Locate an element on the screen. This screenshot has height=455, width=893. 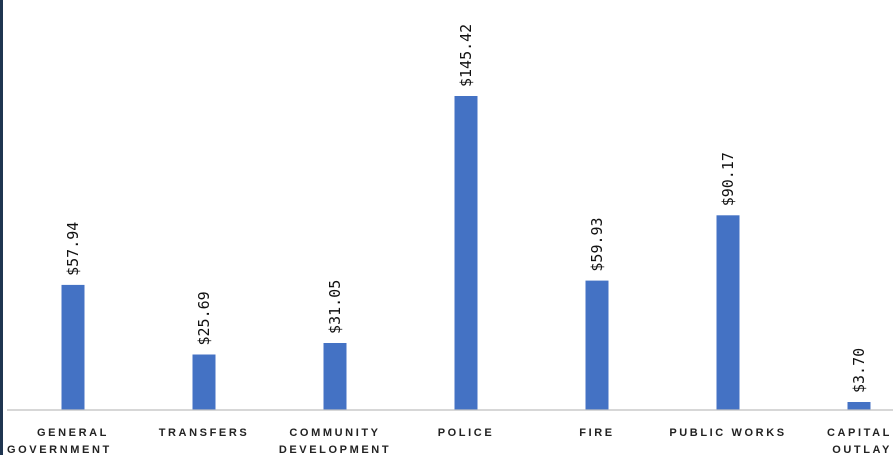
data-label-5: $90.17 is located at coordinates (728, 179).